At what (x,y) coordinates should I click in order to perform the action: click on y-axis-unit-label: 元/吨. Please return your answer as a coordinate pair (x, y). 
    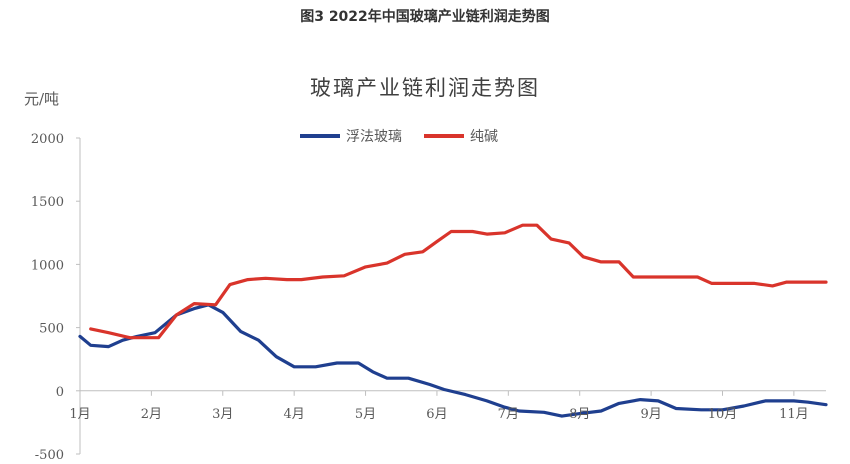
    Looking at the image, I should click on (42, 99).